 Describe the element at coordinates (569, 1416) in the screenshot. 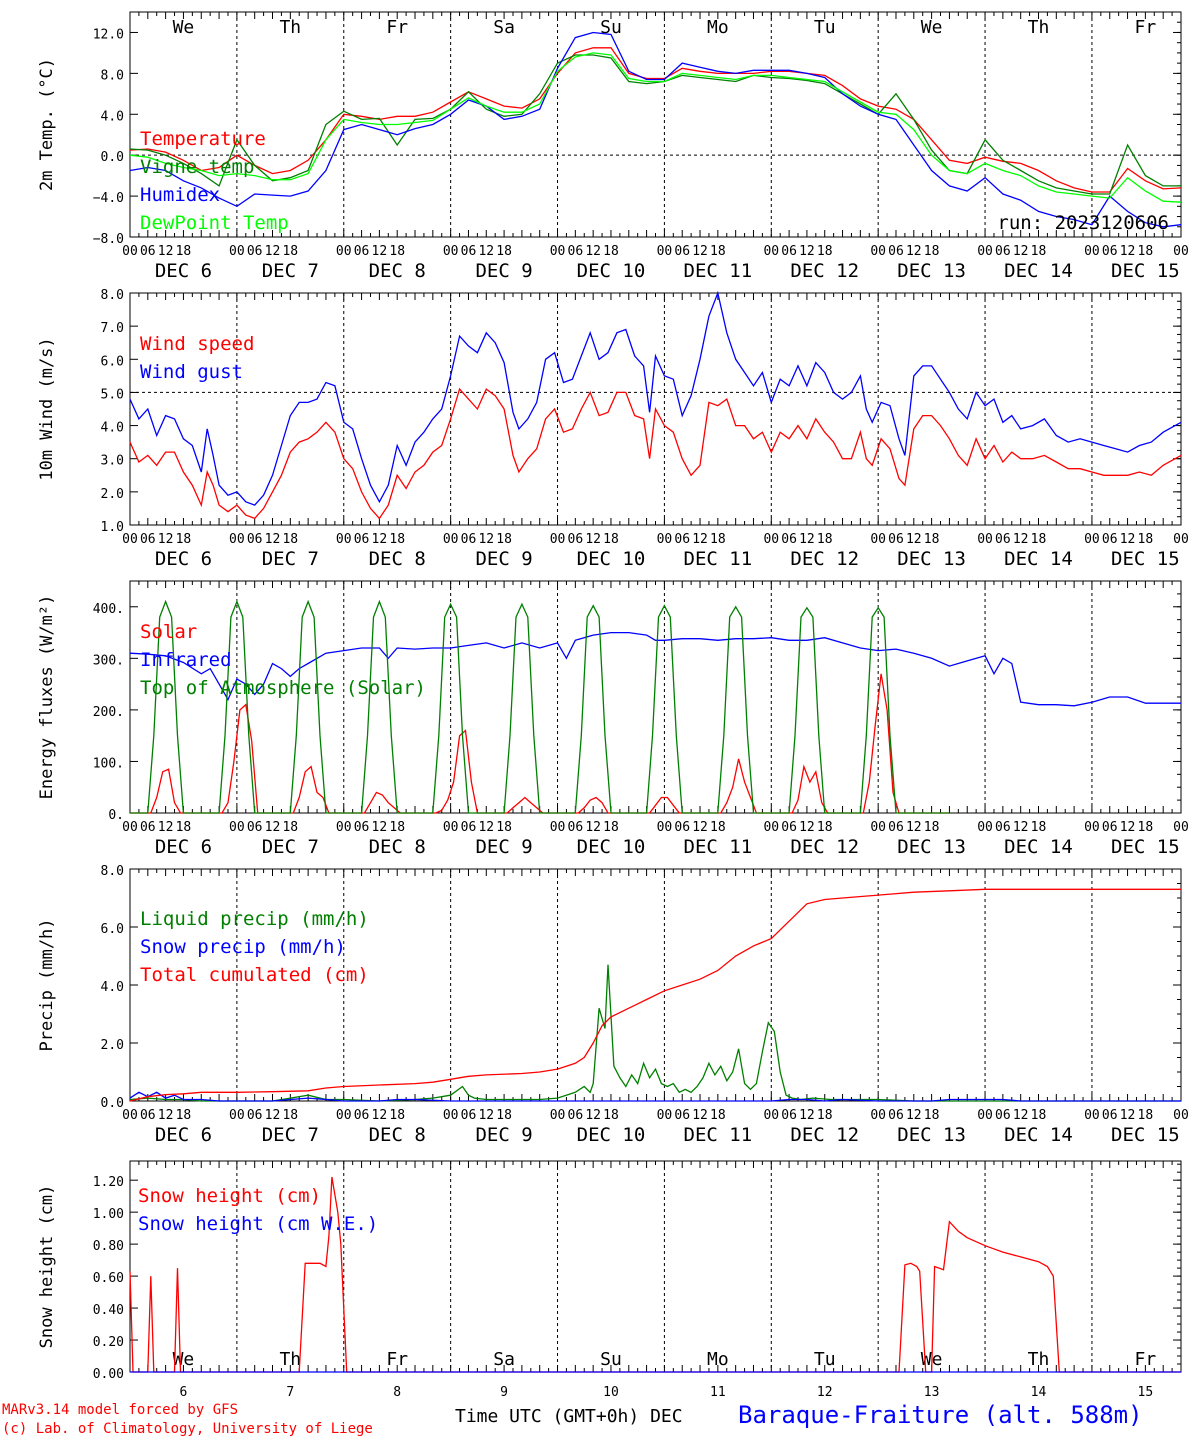

I see `time-axis-label: Time UTC (GMT+0h) DEC` at that location.